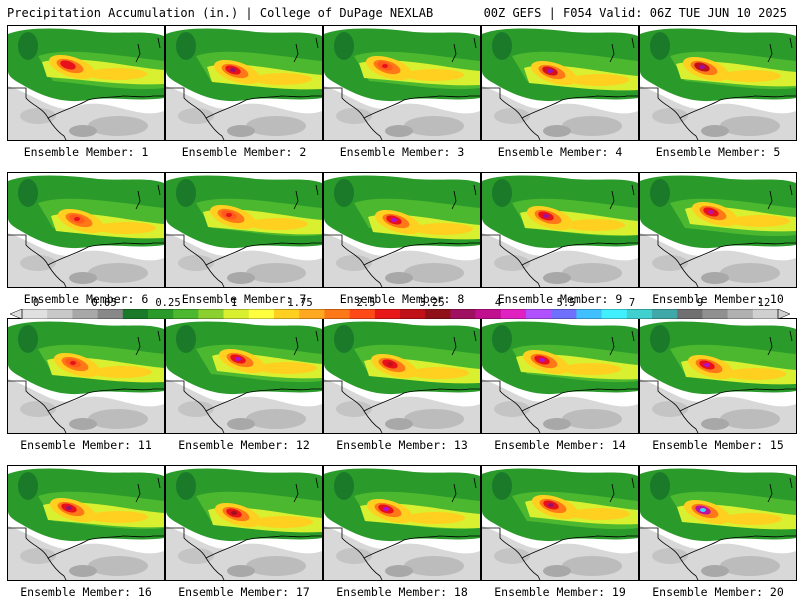  I want to click on ensemble-member-label: Ensemble Member: 10, so click(718, 299).